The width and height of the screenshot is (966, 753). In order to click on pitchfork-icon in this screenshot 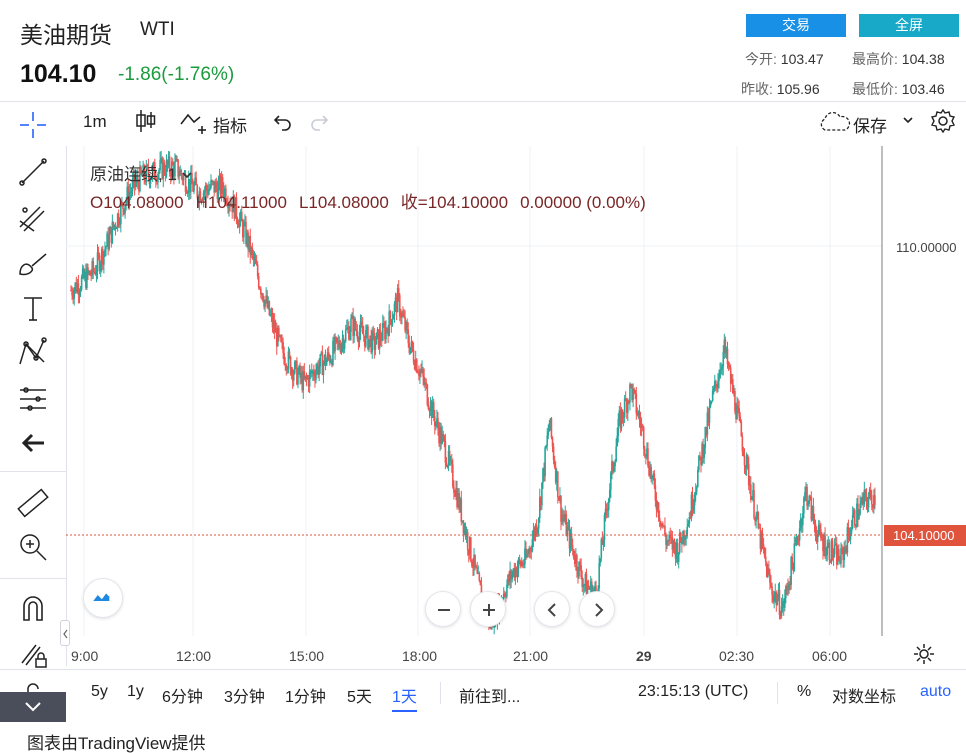, I will do `click(33, 218)`.